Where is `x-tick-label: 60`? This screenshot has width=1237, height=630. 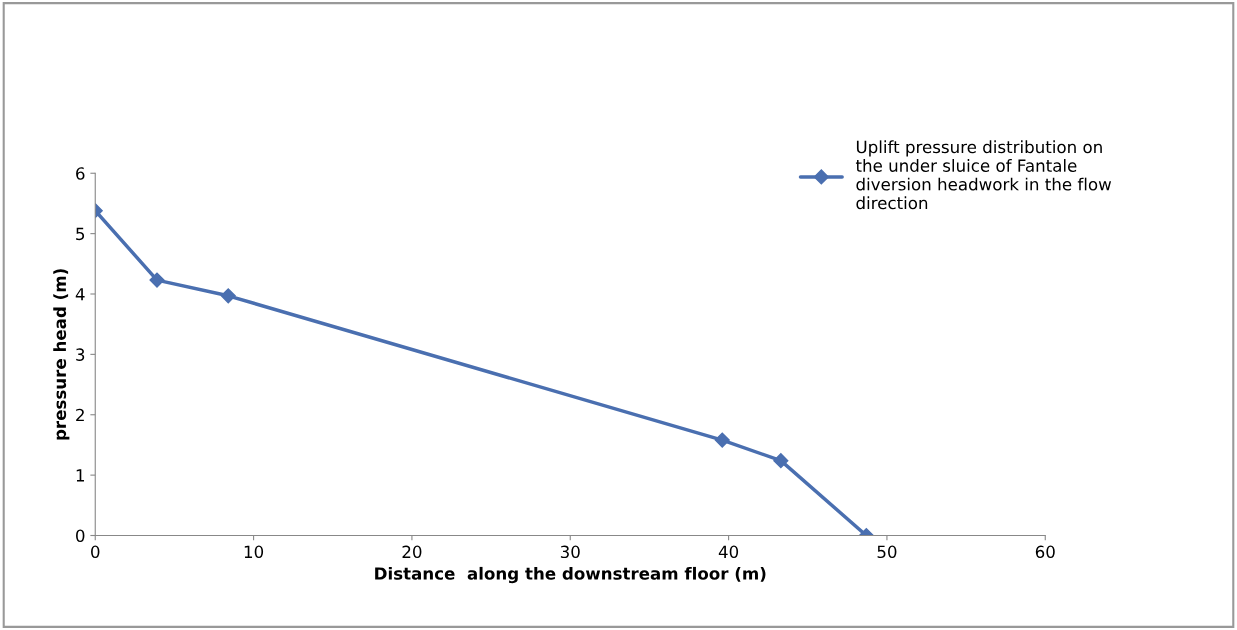
x-tick-label: 60 is located at coordinates (1045, 552).